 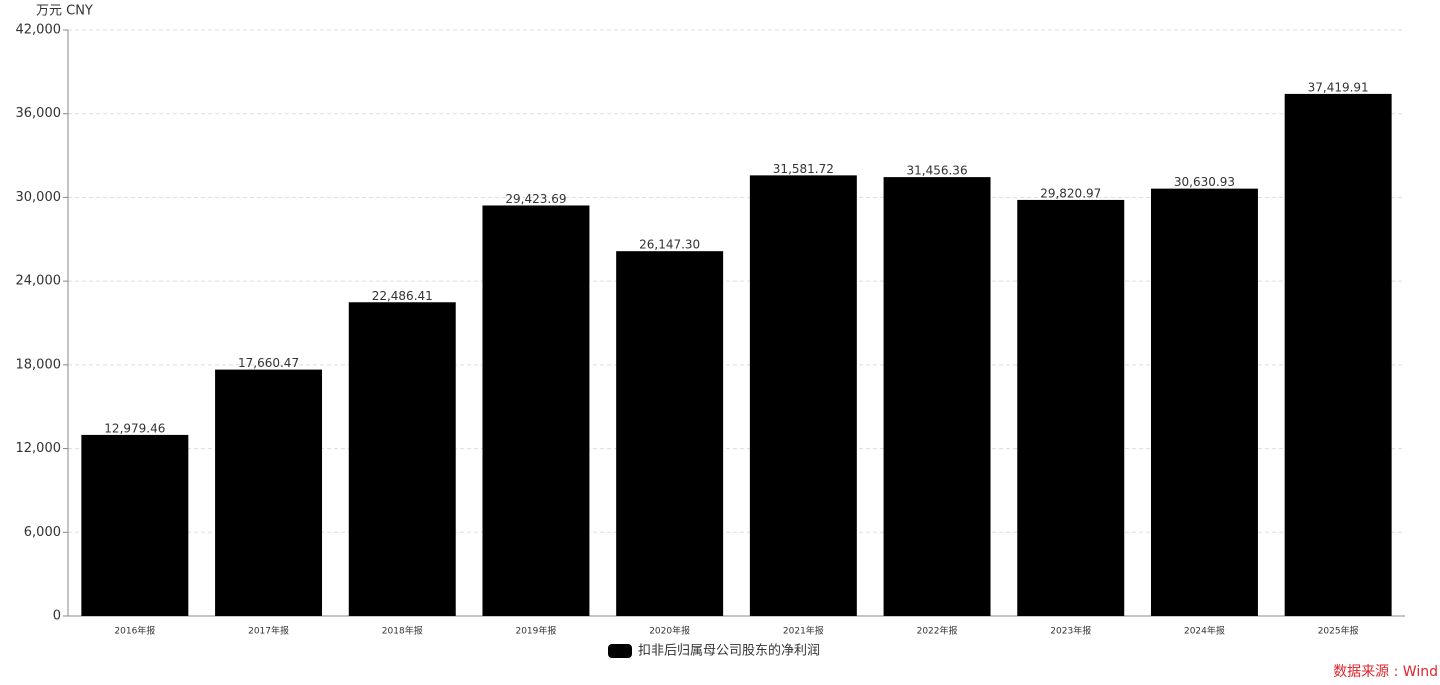 I want to click on y-tick-label: 24,000, so click(x=39, y=281).